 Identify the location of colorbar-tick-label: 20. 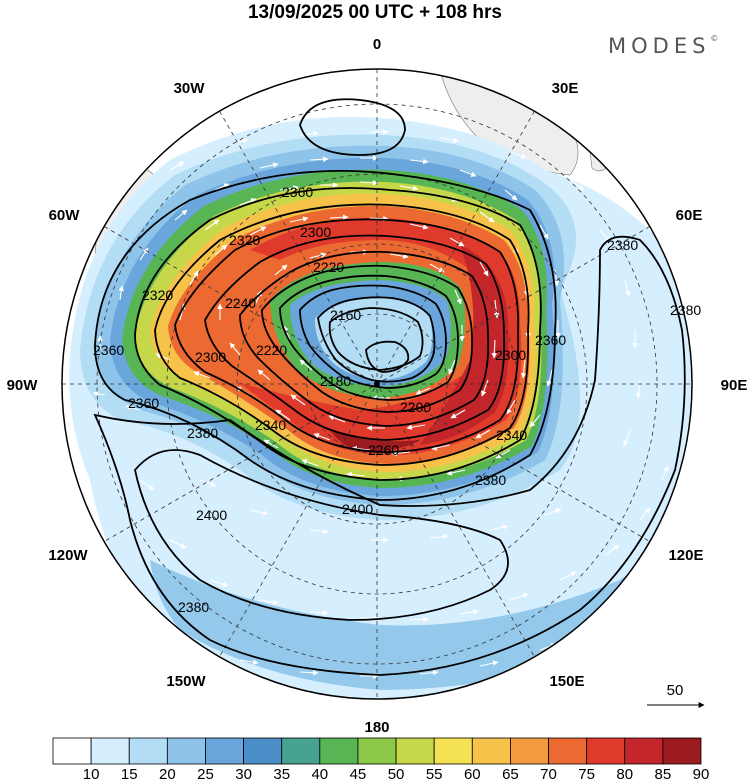
(167, 774).